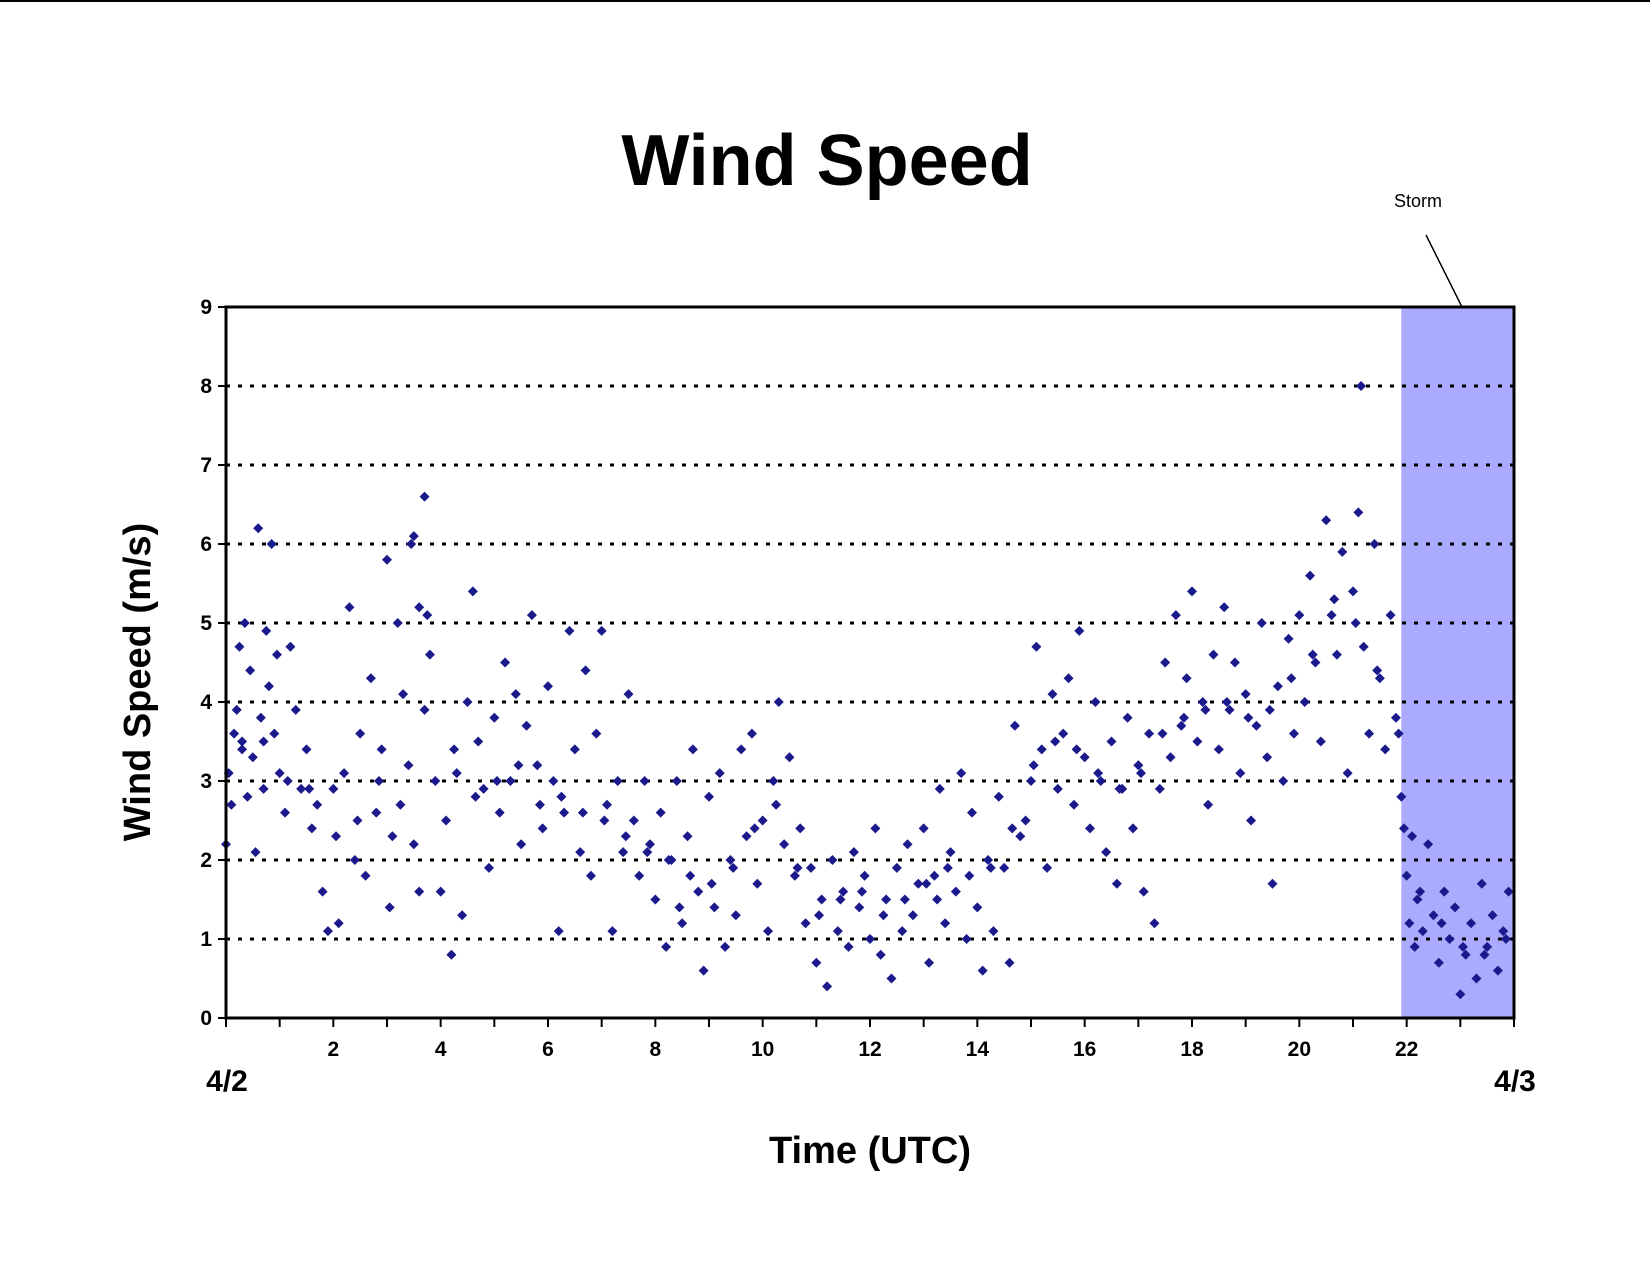 The height and width of the screenshot is (1275, 1650). Describe the element at coordinates (206, 623) in the screenshot. I see `y-tick-label: 5` at that location.